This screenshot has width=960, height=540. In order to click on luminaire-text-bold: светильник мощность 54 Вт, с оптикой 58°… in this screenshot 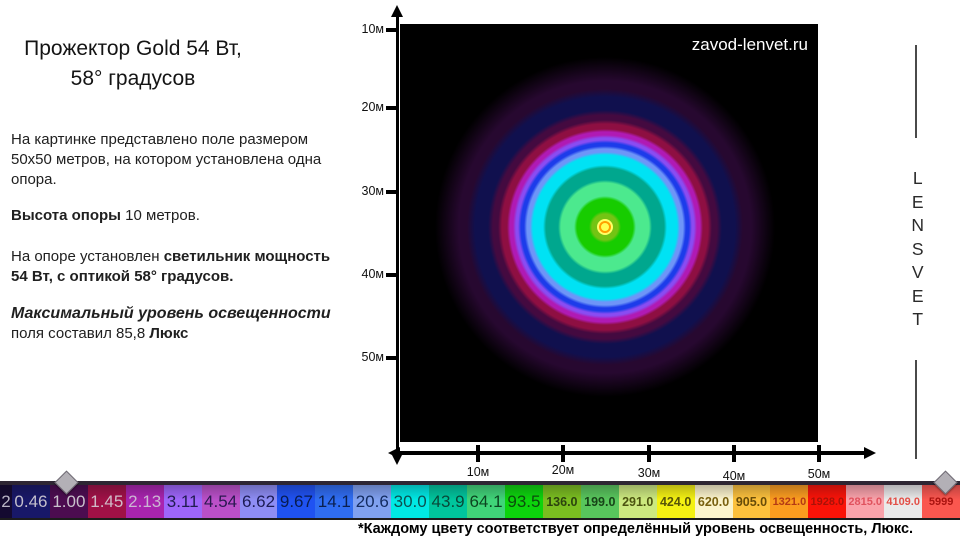, I will do `click(171, 266)`.